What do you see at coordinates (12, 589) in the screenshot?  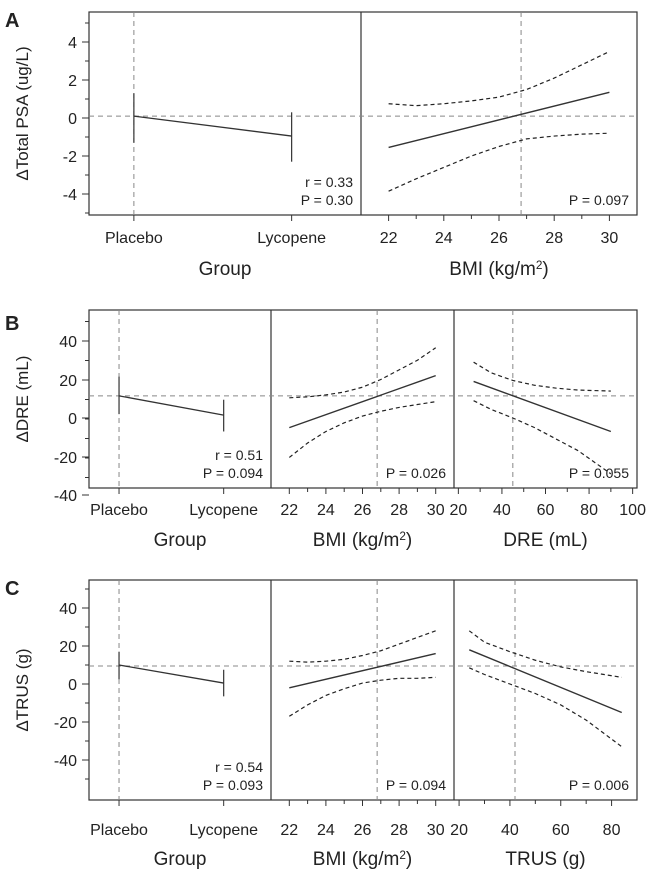 I see `panel-label: C` at bounding box center [12, 589].